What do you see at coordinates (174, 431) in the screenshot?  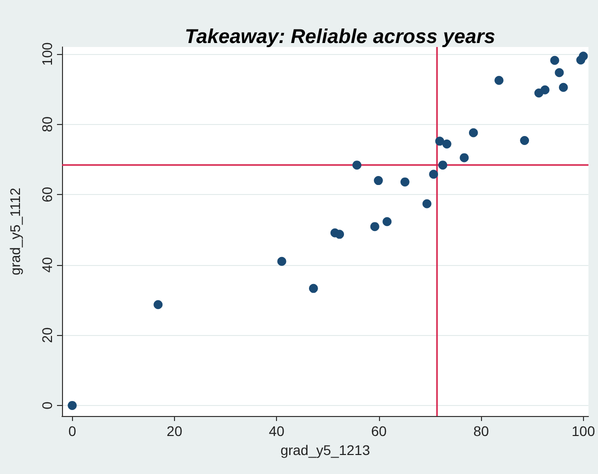 I see `x-tick-label: 20` at bounding box center [174, 431].